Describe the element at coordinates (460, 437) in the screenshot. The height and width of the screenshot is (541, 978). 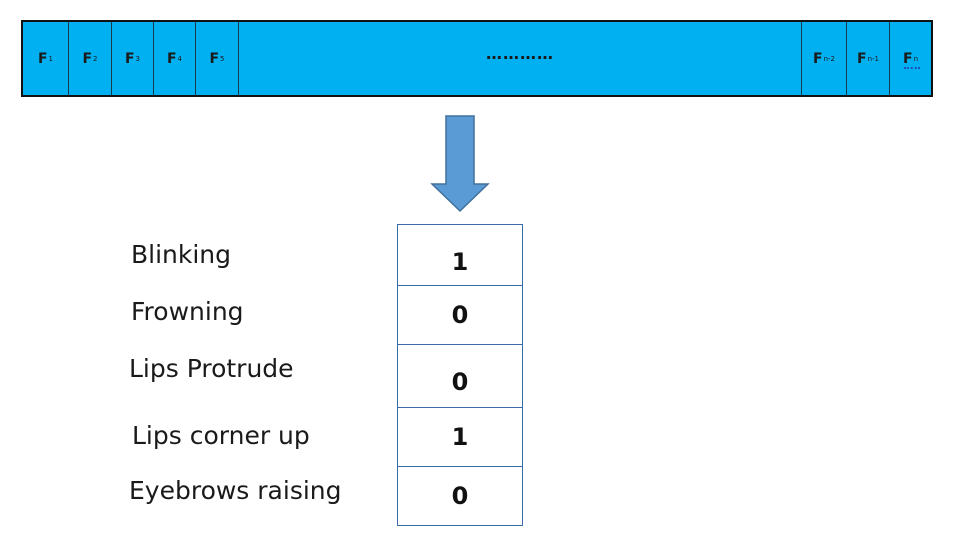
I see `feature-value-lips-corner-up: 1` at that location.